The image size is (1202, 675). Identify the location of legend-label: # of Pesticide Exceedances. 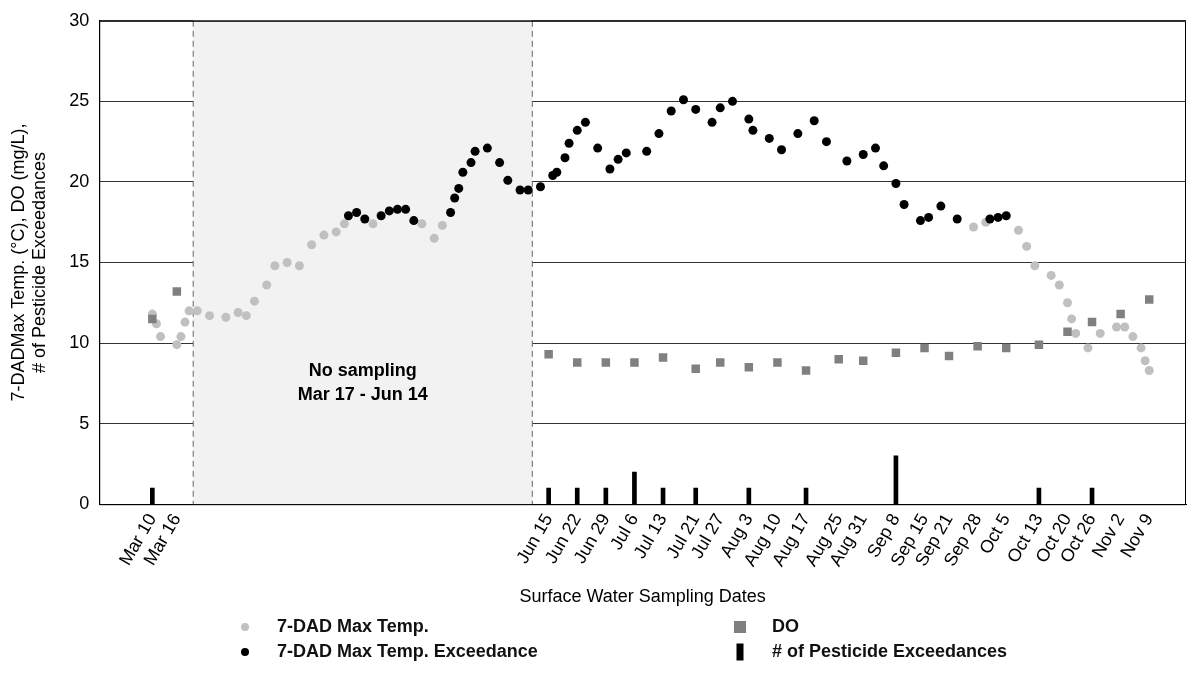
(890, 651).